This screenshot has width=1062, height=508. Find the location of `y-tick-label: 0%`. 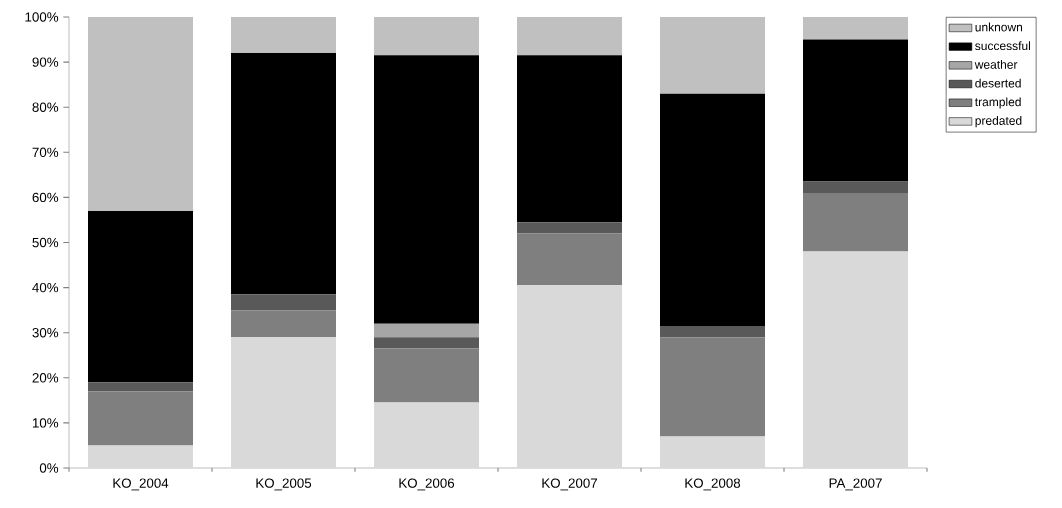

y-tick-label: 0% is located at coordinates (49, 468).